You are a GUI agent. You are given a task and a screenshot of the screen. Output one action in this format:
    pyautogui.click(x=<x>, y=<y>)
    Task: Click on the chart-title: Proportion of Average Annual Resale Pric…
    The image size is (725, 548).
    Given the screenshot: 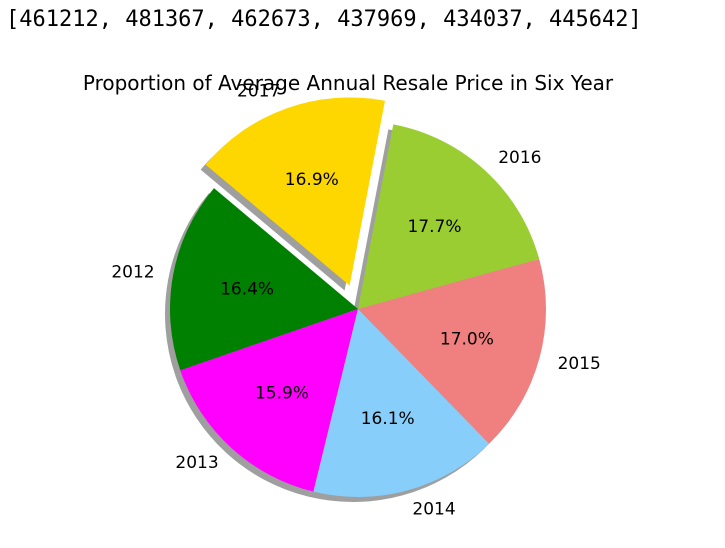 What is the action you would take?
    pyautogui.click(x=348, y=83)
    